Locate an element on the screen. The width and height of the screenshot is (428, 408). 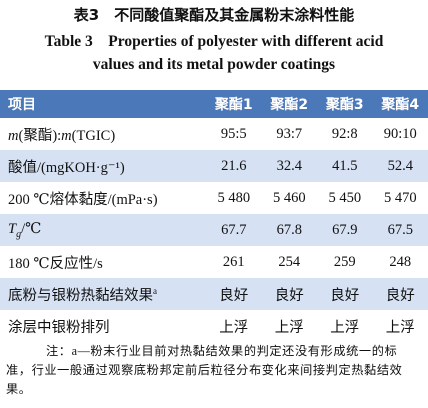
value-cell: 93:7 is located at coordinates (289, 133).